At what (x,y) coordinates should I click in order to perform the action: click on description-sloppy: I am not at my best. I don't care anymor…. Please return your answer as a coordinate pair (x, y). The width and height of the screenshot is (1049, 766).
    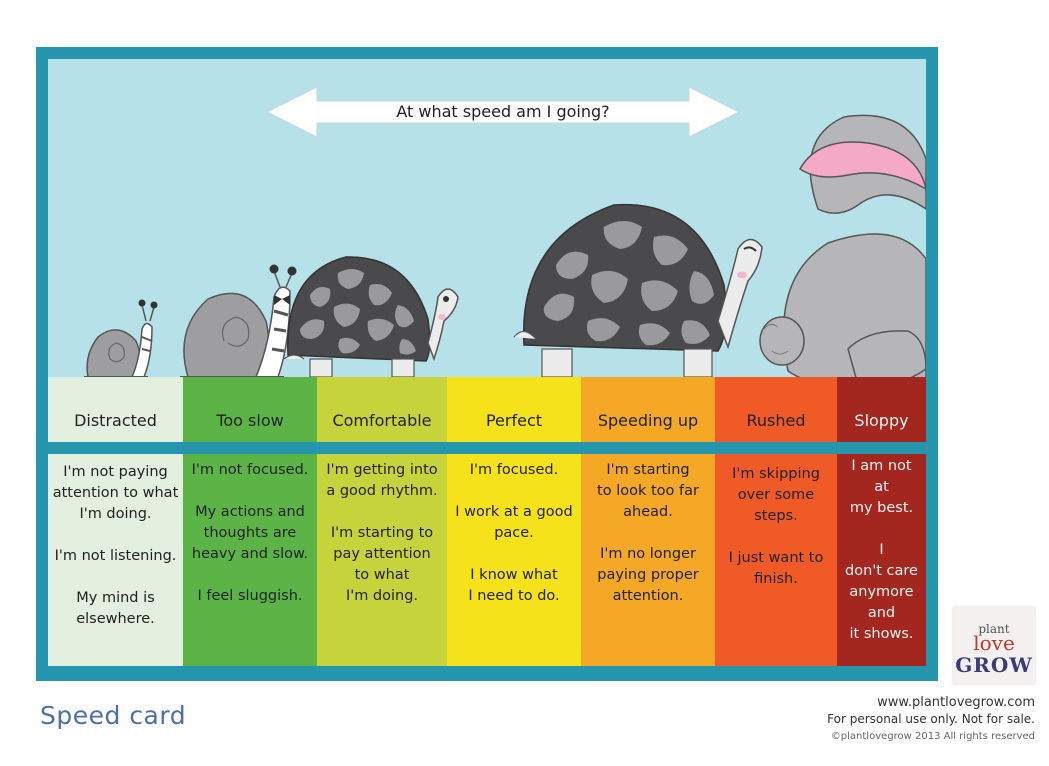
    Looking at the image, I should click on (881, 560).